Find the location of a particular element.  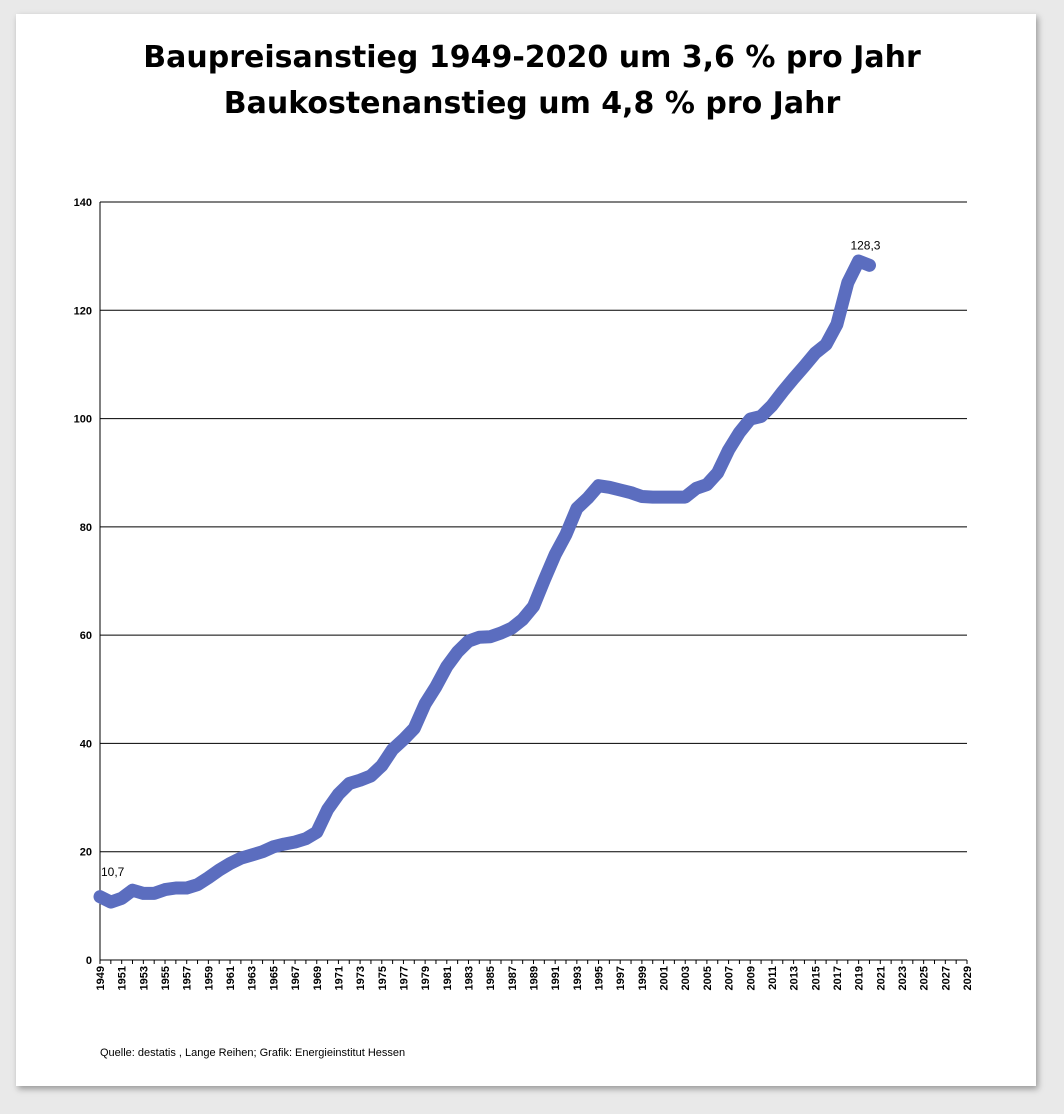

x-tick-label: 1971 is located at coordinates (339, 978).